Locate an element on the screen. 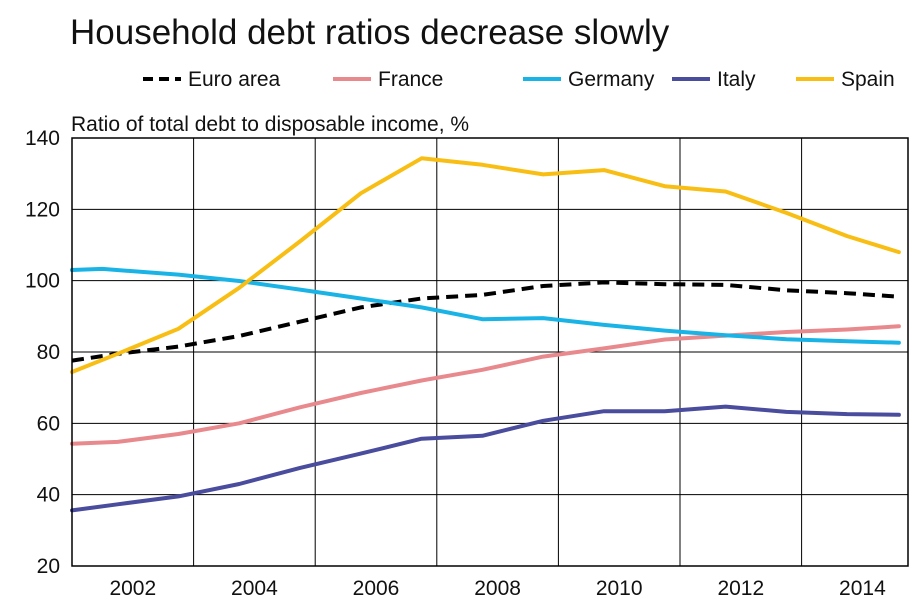 The width and height of the screenshot is (915, 602). x-tick-label: 2012 is located at coordinates (740, 588).